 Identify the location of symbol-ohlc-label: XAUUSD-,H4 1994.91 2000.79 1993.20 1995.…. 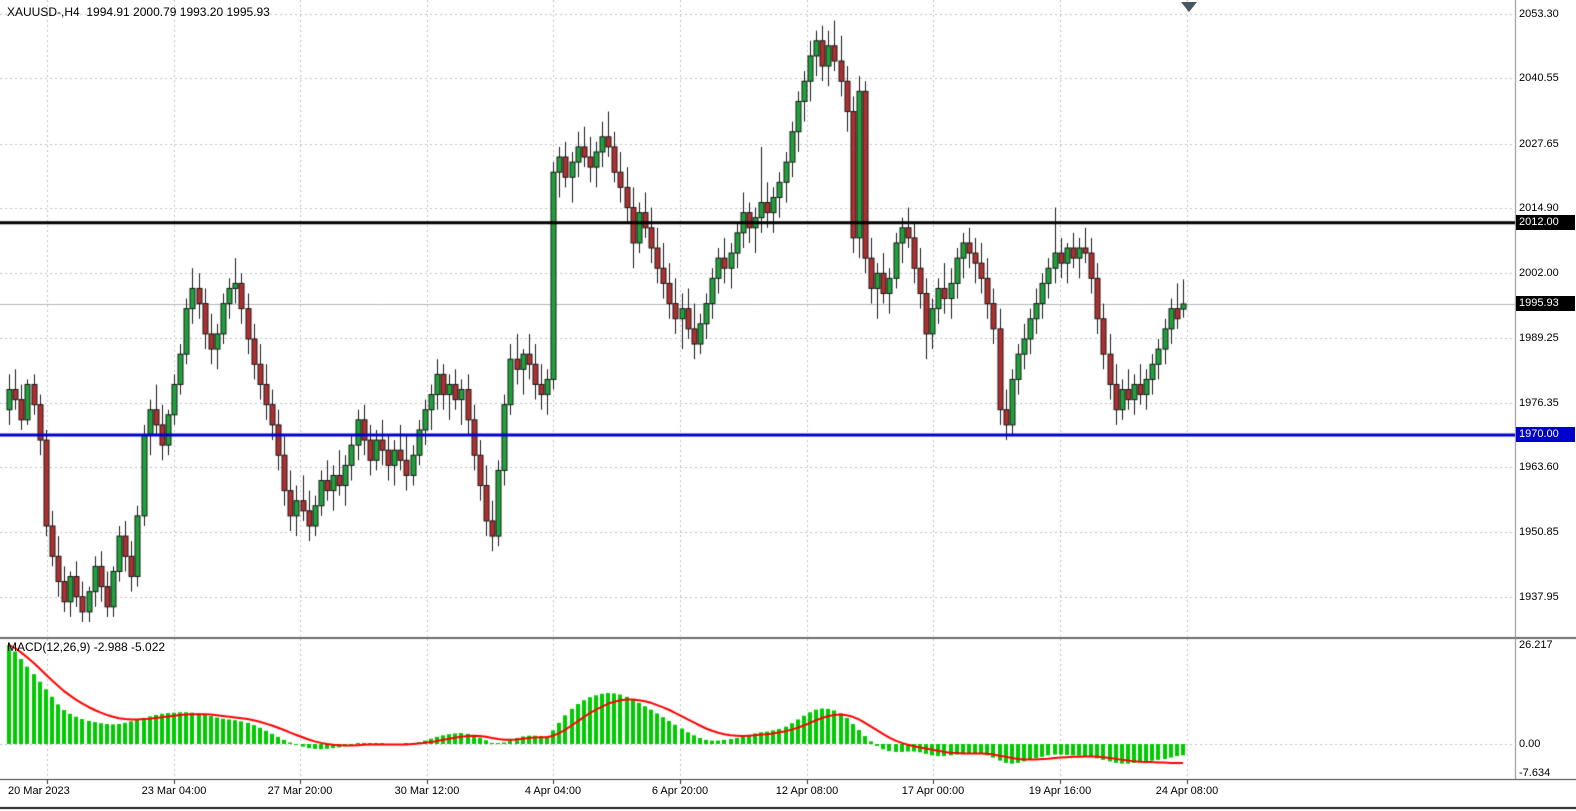
(138, 12).